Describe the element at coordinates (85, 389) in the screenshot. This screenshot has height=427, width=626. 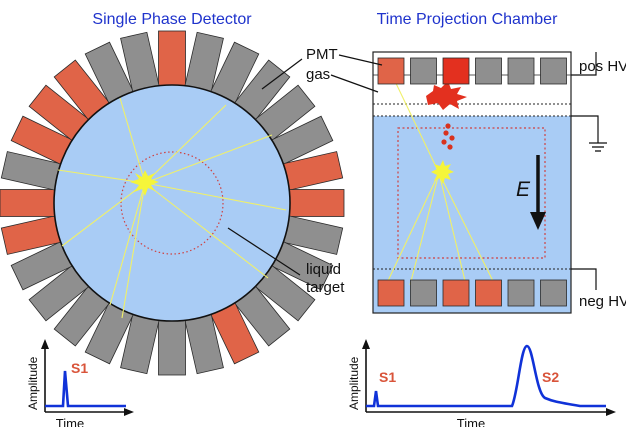
I see `left-trace` at that location.